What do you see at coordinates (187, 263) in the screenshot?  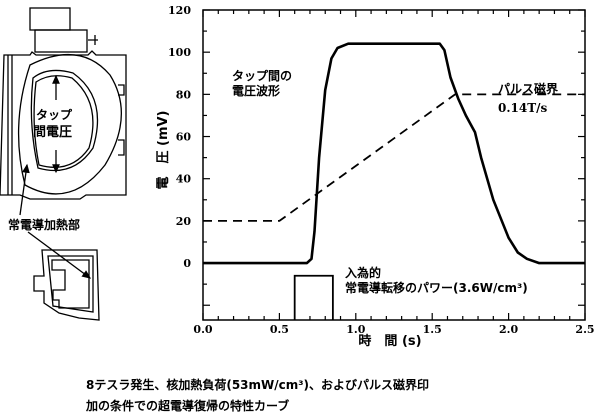 I see `y-tick-label: 0` at bounding box center [187, 263].